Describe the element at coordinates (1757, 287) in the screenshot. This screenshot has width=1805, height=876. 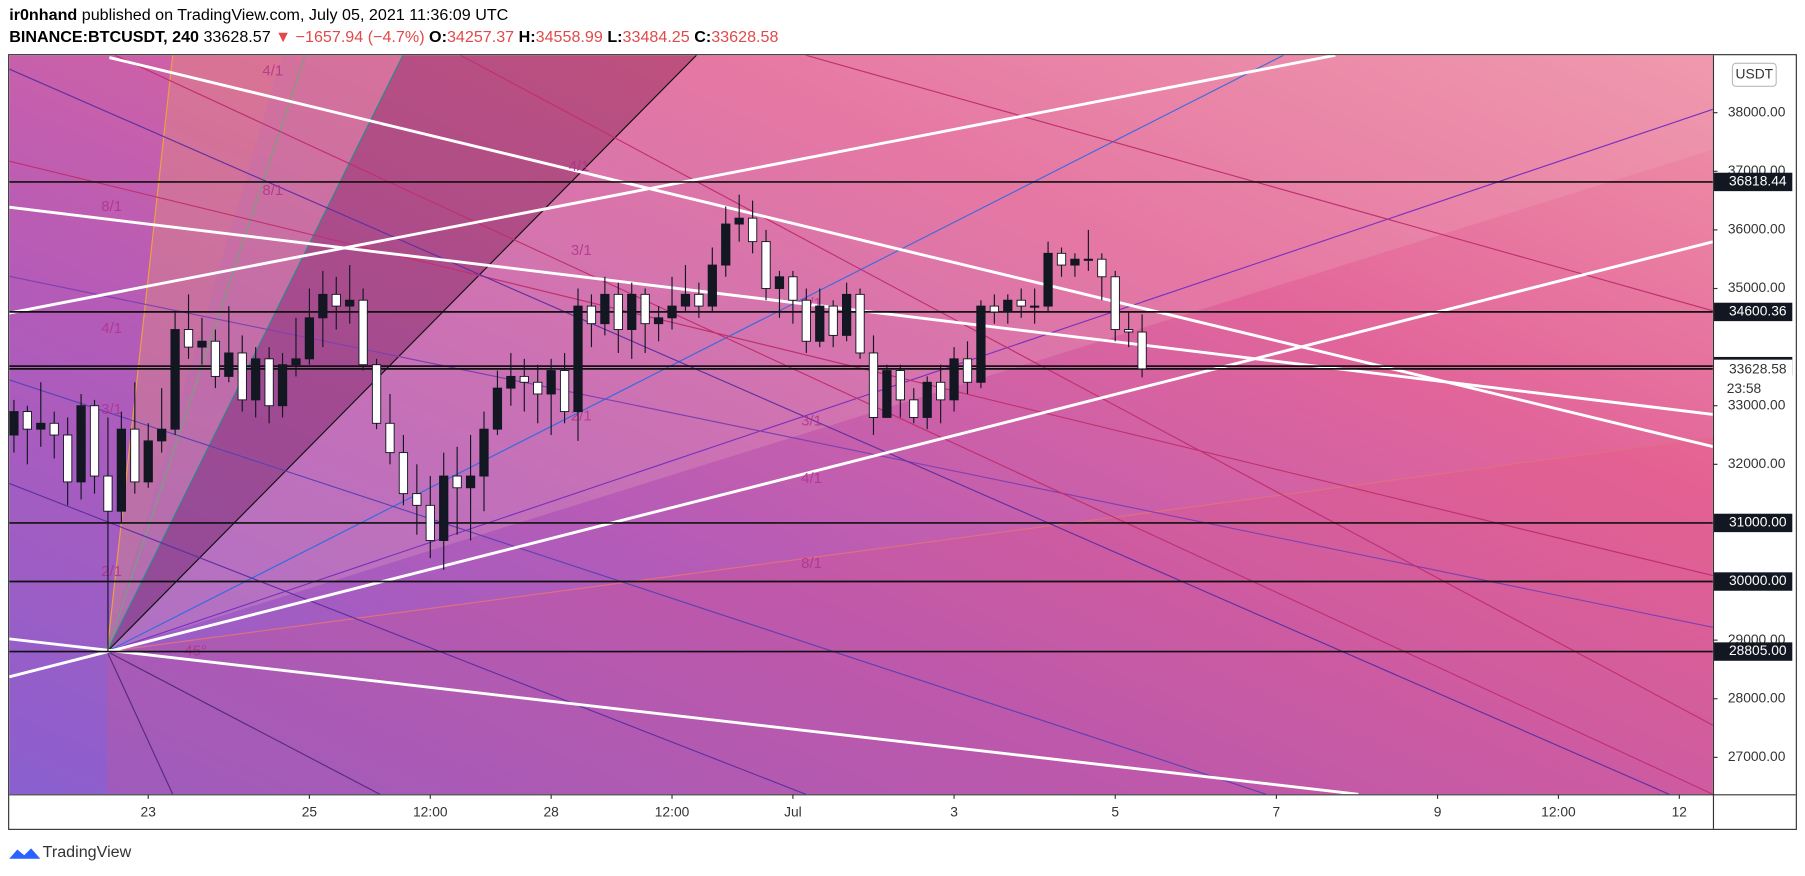
I see `y-tick-label: 35000.00` at that location.